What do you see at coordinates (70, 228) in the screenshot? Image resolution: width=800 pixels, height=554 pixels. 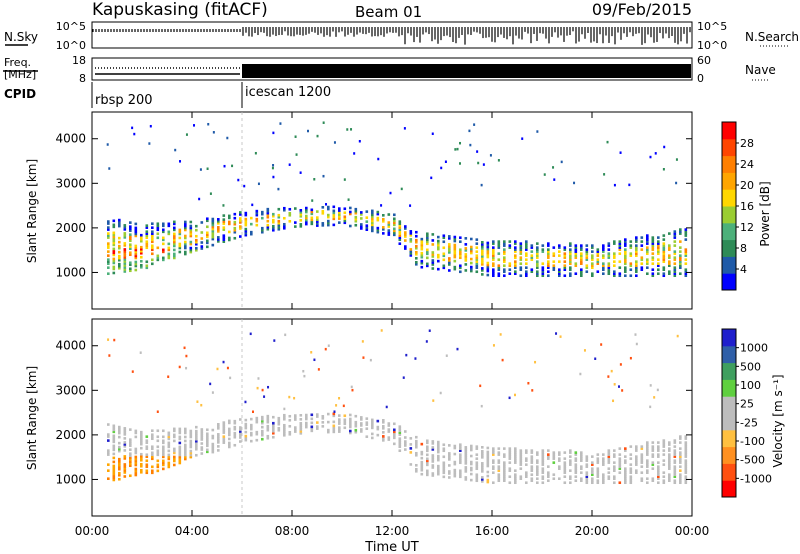 I see `y-tick-label: 2000` at bounding box center [70, 228].